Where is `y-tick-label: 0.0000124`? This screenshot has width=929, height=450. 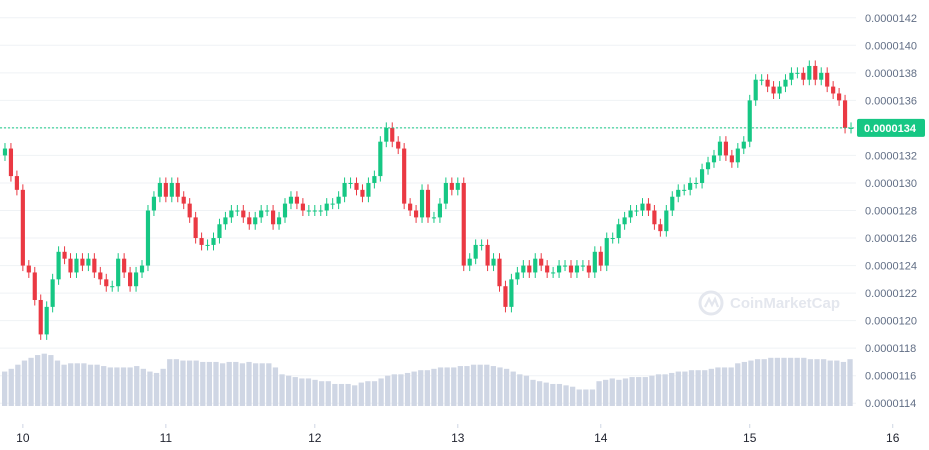
y-tick-label: 0.0000124 is located at coordinates (891, 267).